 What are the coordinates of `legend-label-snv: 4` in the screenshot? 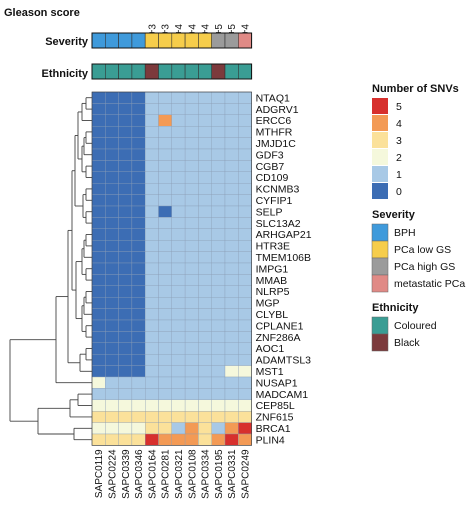 It's located at (399, 124).